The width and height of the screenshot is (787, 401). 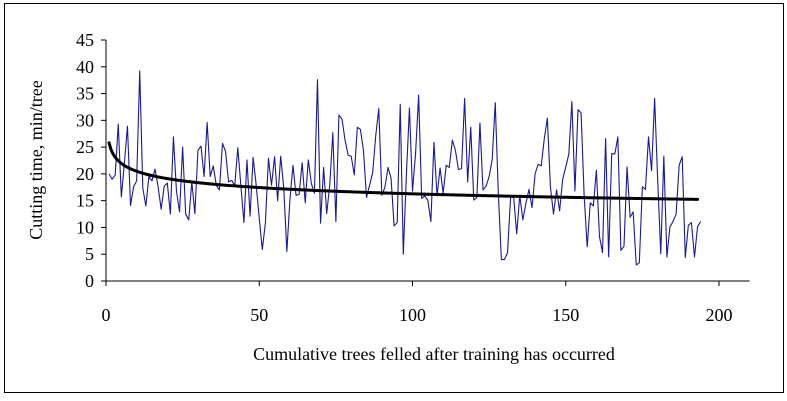 What do you see at coordinates (85, 147) in the screenshot?
I see `y-tick-label: 25` at bounding box center [85, 147].